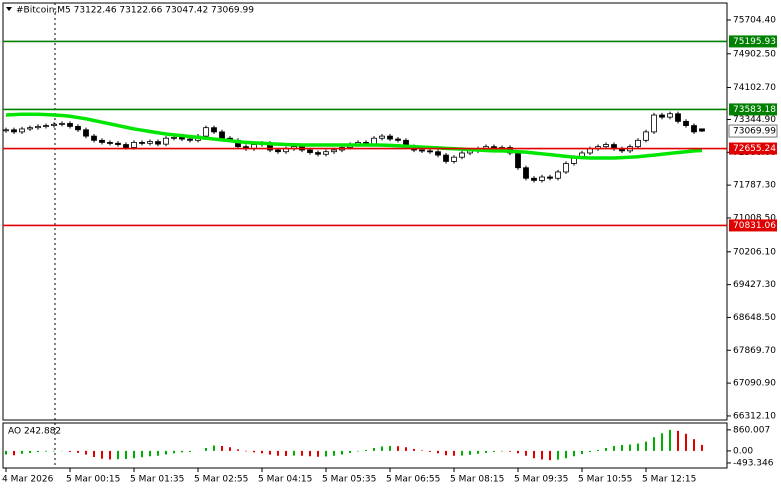 This screenshot has height=489, width=781. I want to click on y-tick-label: 67090.90, so click(754, 384).